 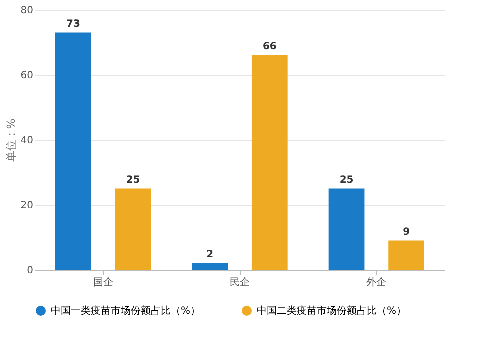 I want to click on data-label: 73, so click(x=73, y=24).